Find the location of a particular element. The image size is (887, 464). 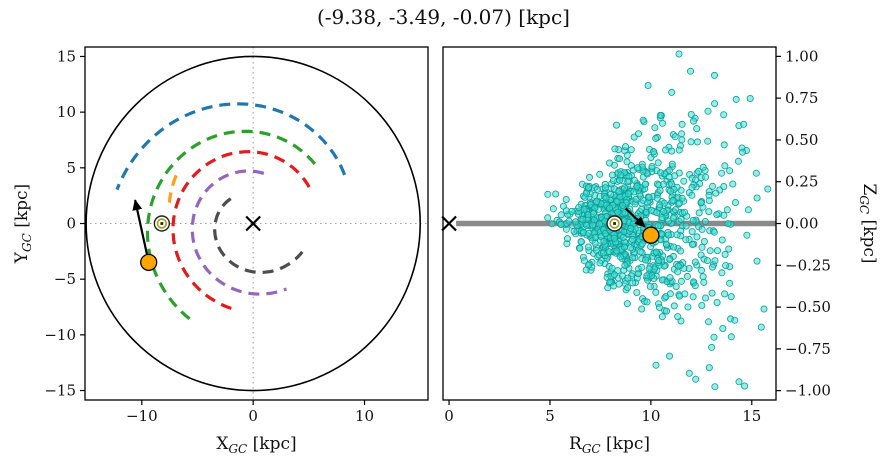

velocity-arrow-rz is located at coordinates (635, 217).